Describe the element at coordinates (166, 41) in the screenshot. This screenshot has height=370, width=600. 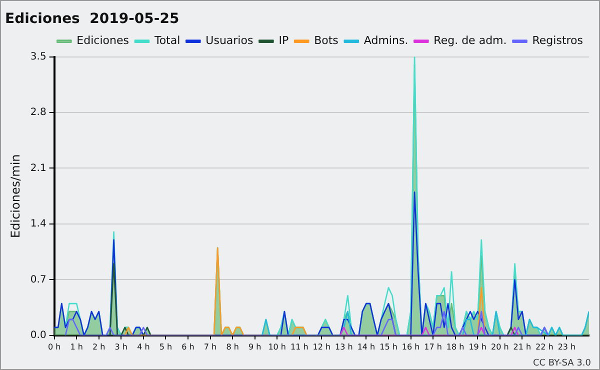
I see `legend-label: Total` at that location.